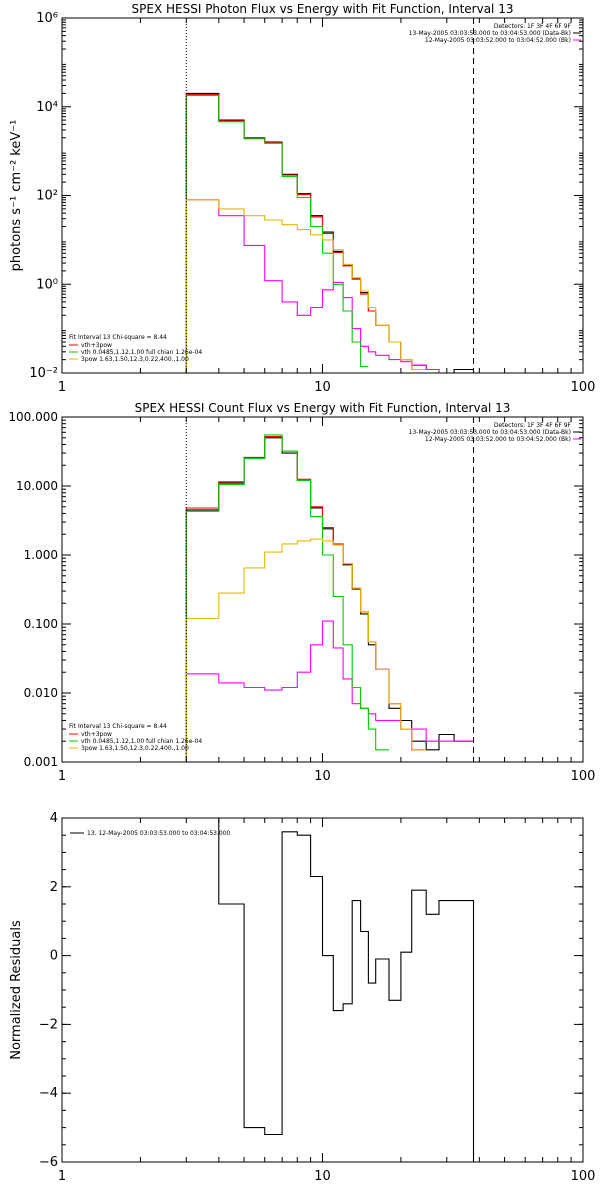  What do you see at coordinates (48, 1024) in the screenshot?
I see `y-tick-label: −2` at bounding box center [48, 1024].